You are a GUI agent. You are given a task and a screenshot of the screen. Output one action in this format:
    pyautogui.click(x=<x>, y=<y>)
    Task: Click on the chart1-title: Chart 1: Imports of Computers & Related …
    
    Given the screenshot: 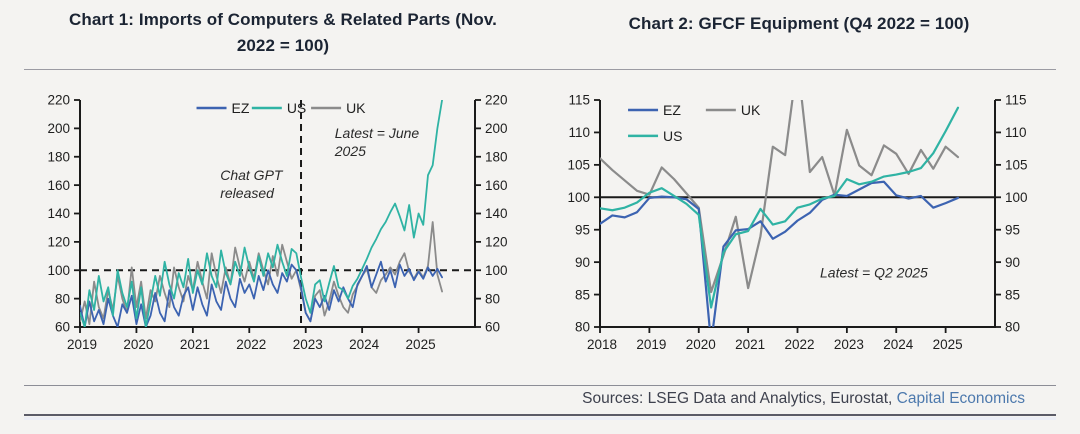 What is the action you would take?
    pyautogui.click(x=283, y=33)
    